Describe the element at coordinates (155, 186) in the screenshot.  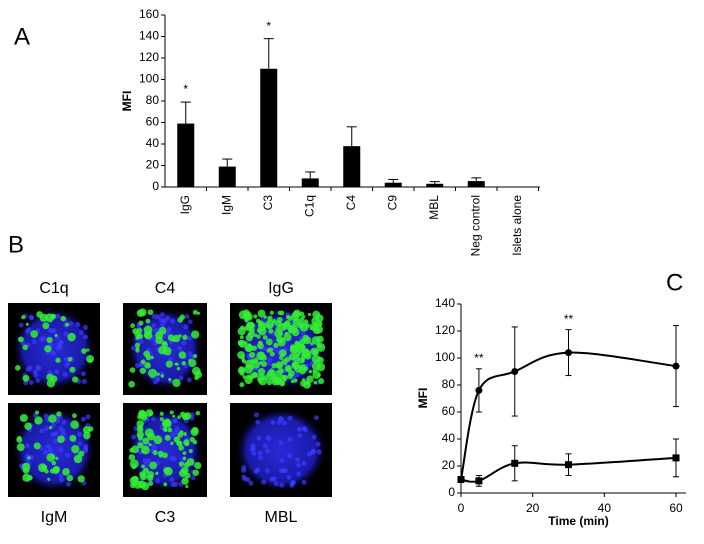
I see `y-tick-label: 0` at that location.